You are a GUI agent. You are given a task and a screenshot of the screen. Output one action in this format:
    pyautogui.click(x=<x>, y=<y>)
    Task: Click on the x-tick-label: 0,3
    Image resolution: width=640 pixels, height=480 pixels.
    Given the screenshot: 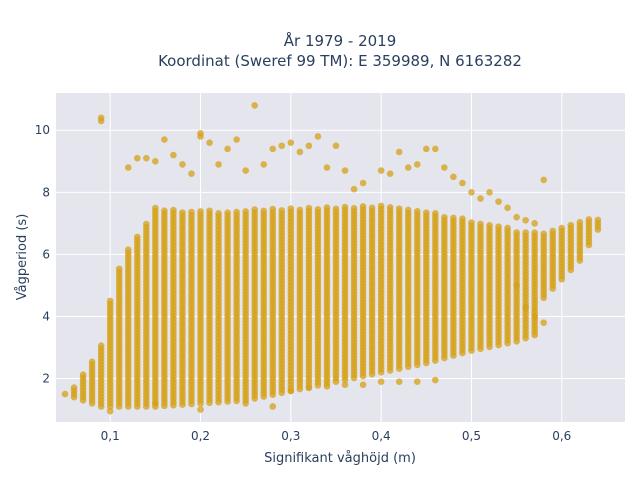 What is the action you would take?
    pyautogui.click(x=290, y=436)
    